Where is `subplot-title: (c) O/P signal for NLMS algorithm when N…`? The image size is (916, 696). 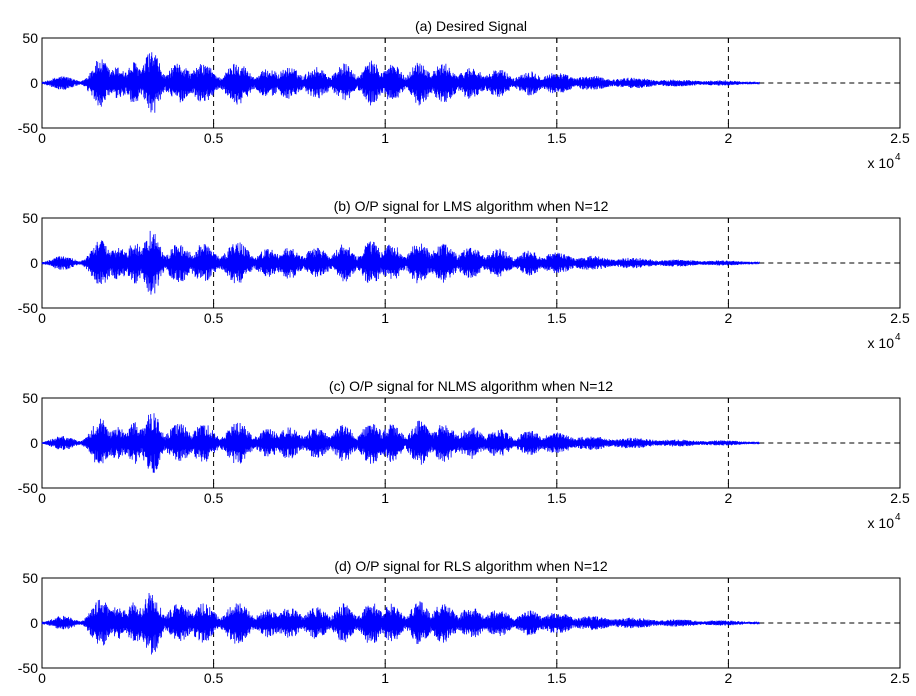 subplot-title: (c) O/P signal for NLMS algorithm when N… is located at coordinates (471, 386).